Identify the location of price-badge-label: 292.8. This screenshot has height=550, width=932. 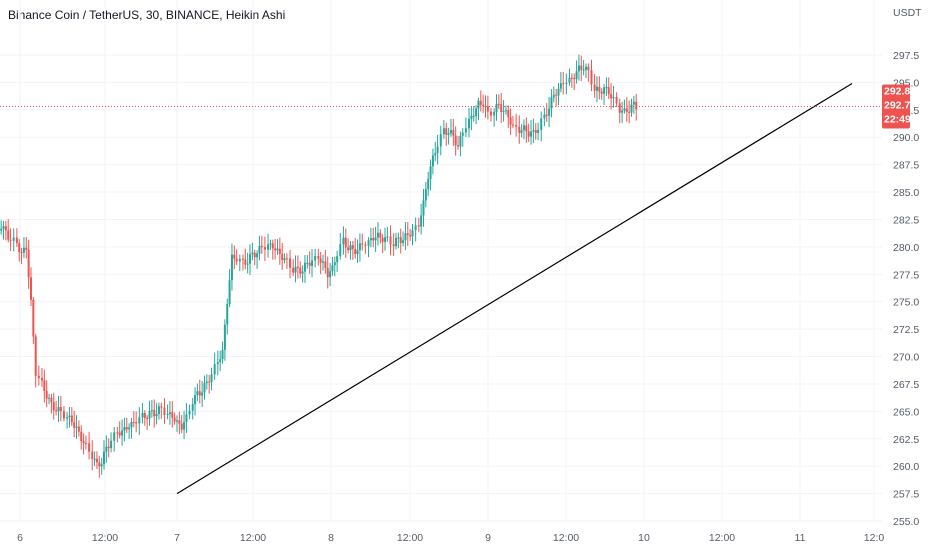
(897, 92).